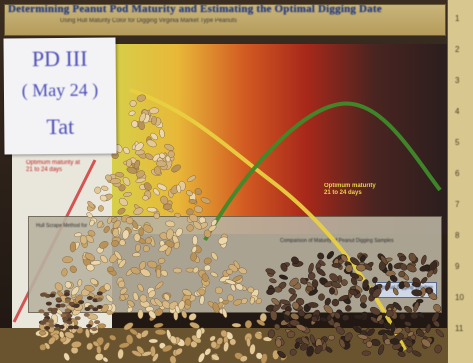 Image resolution: width=473 pixels, height=363 pixels. I want to click on ruler-mark: 1, so click(457, 18).